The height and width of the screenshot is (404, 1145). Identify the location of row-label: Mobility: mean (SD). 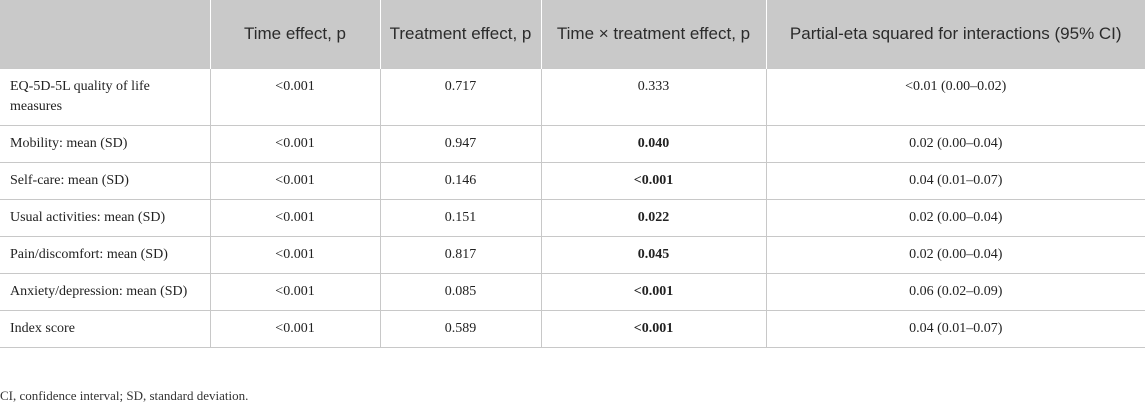
(105, 143).